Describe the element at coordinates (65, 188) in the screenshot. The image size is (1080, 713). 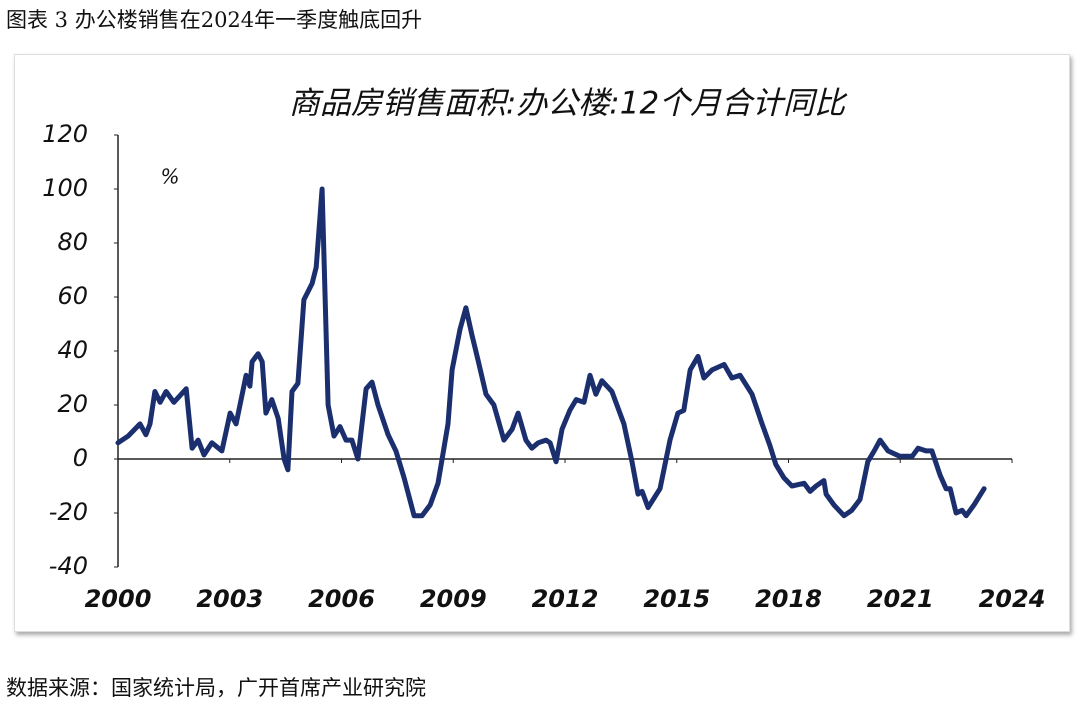
I see `y-tick-label: 100` at that location.